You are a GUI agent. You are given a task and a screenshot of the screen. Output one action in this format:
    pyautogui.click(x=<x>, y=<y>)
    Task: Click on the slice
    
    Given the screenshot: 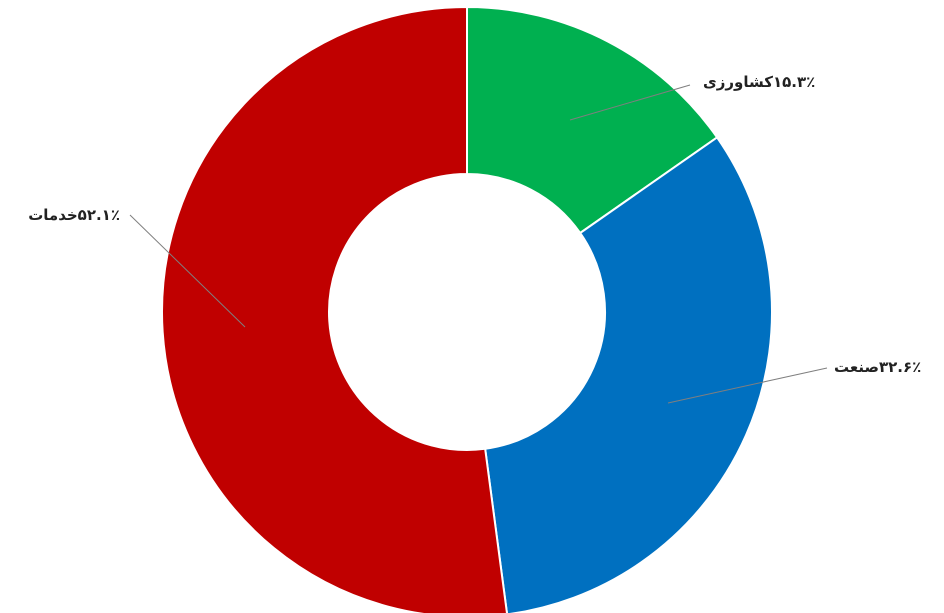 What is the action you would take?
    pyautogui.click(x=592, y=120)
    